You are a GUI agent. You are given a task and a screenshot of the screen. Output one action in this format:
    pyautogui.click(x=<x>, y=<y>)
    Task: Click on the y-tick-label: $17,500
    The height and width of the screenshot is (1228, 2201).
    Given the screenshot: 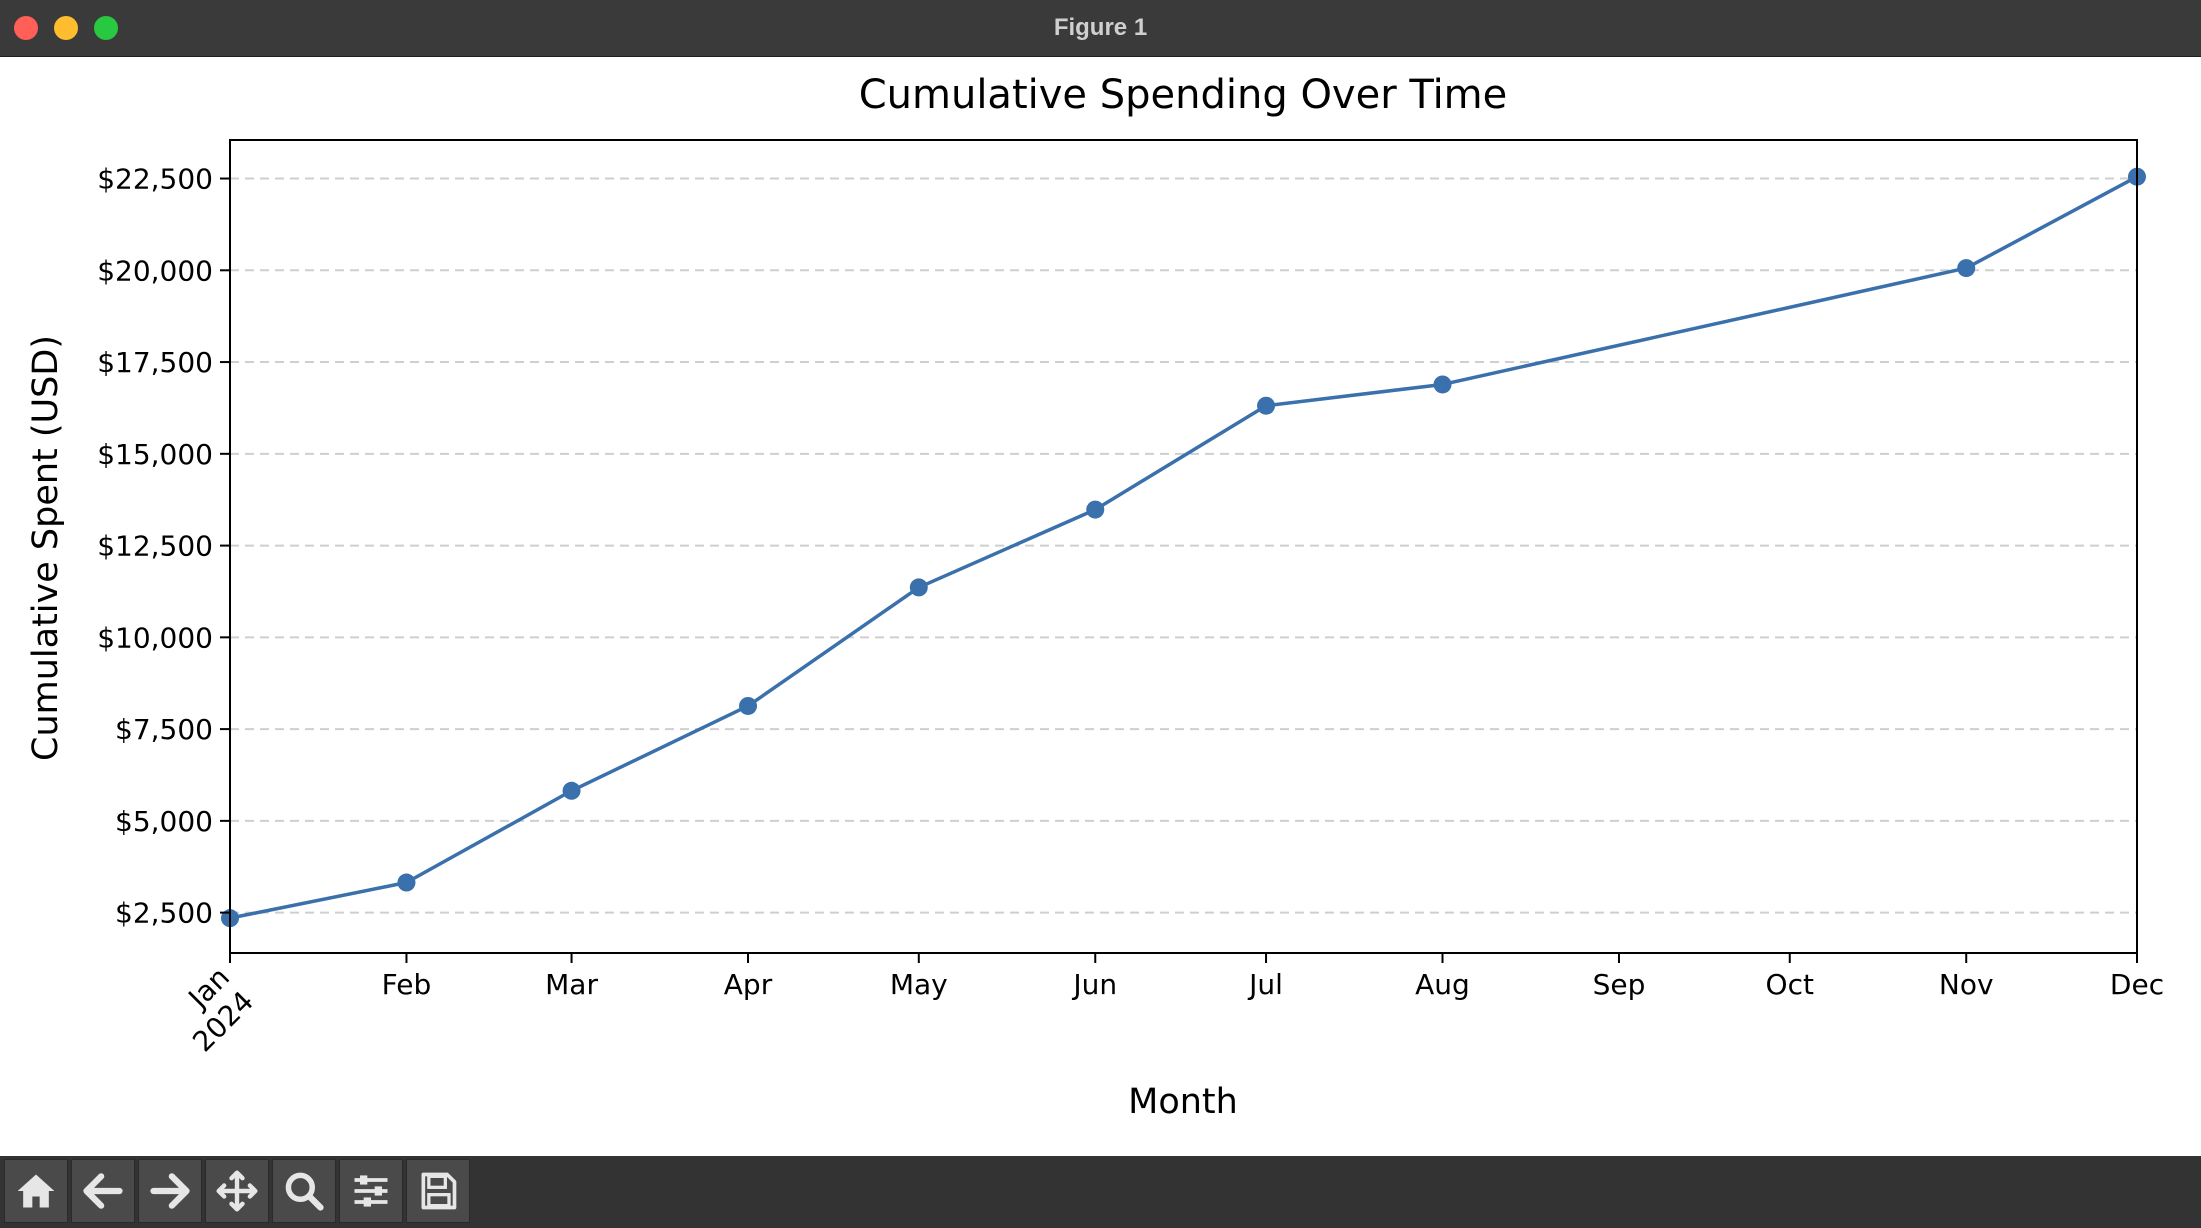 What is the action you would take?
    pyautogui.click(x=155, y=362)
    